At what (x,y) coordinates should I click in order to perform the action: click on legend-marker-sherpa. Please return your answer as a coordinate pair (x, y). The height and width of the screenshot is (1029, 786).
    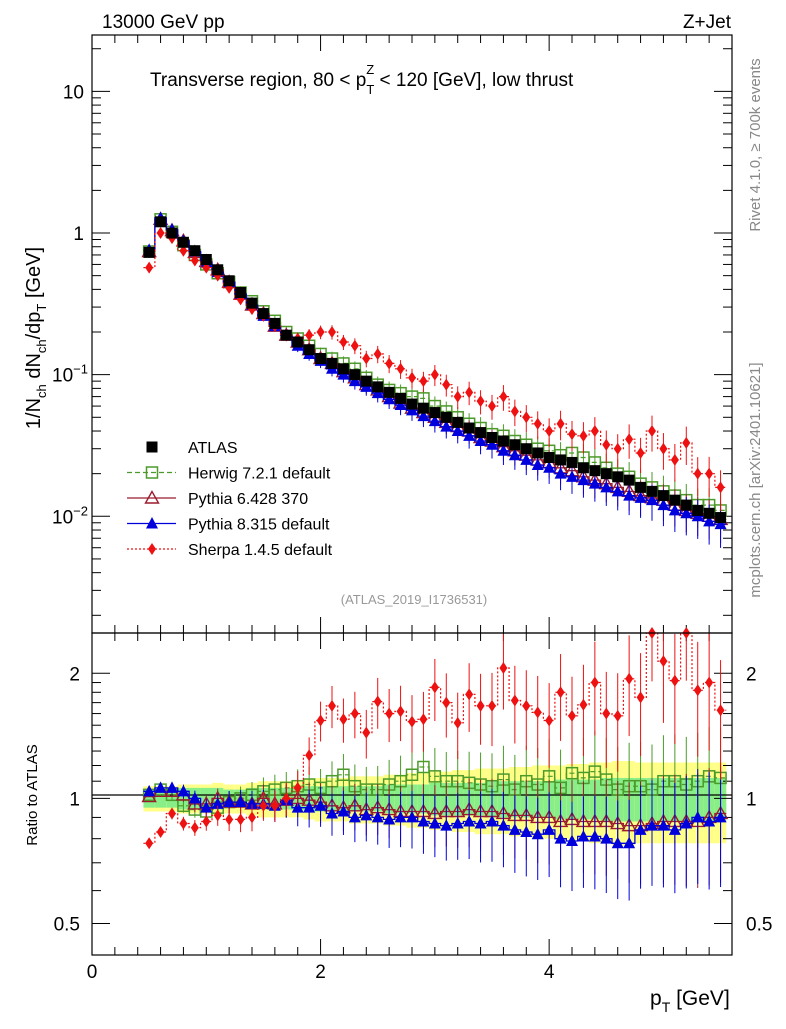
    Looking at the image, I should click on (152, 549).